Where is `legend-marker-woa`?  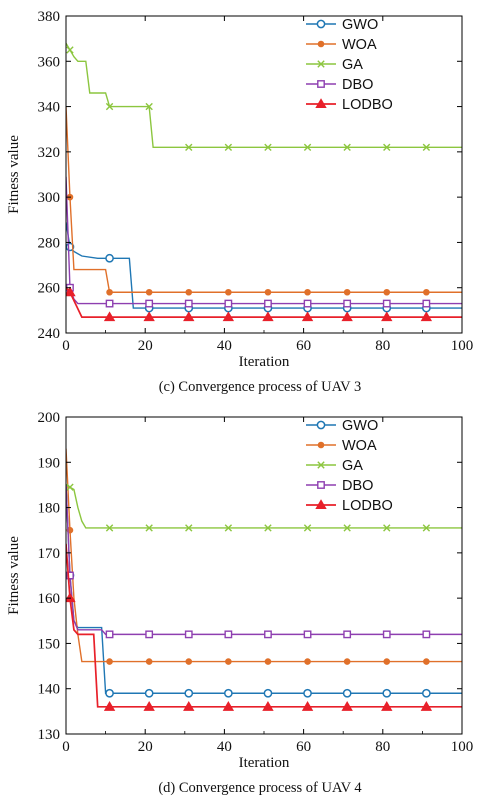 legend-marker-woa is located at coordinates (321, 445).